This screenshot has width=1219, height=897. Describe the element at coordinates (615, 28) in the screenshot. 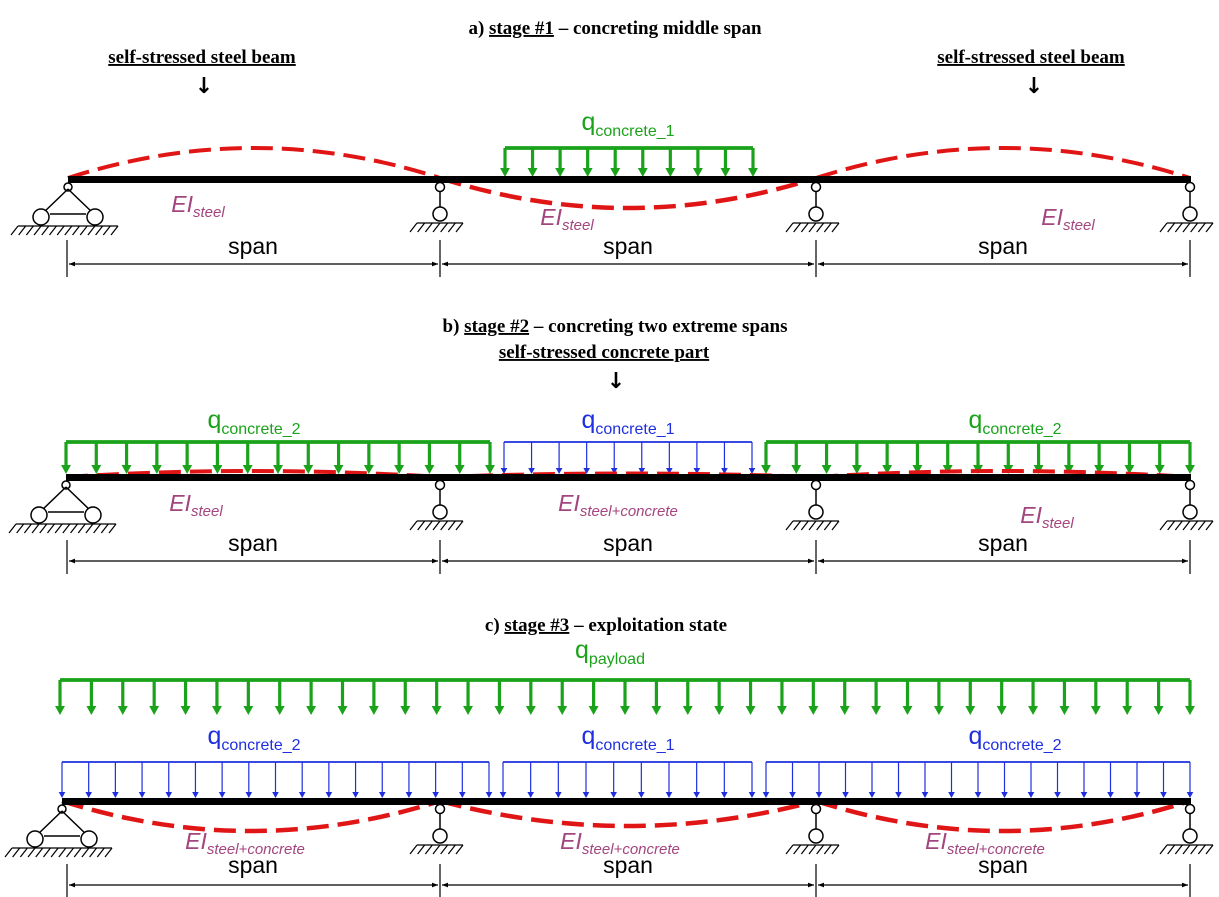

I see `stage-a-title: a) stage #1 – concreting middle span` at that location.